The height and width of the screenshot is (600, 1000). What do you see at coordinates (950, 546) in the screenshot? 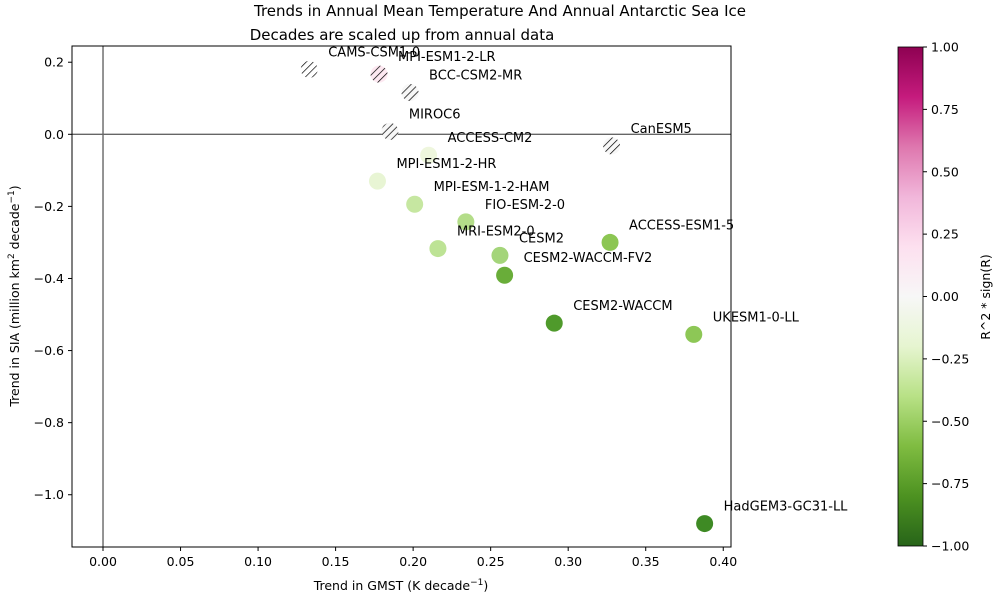
I see `colorbar-tick-label: −1.00` at bounding box center [950, 546].